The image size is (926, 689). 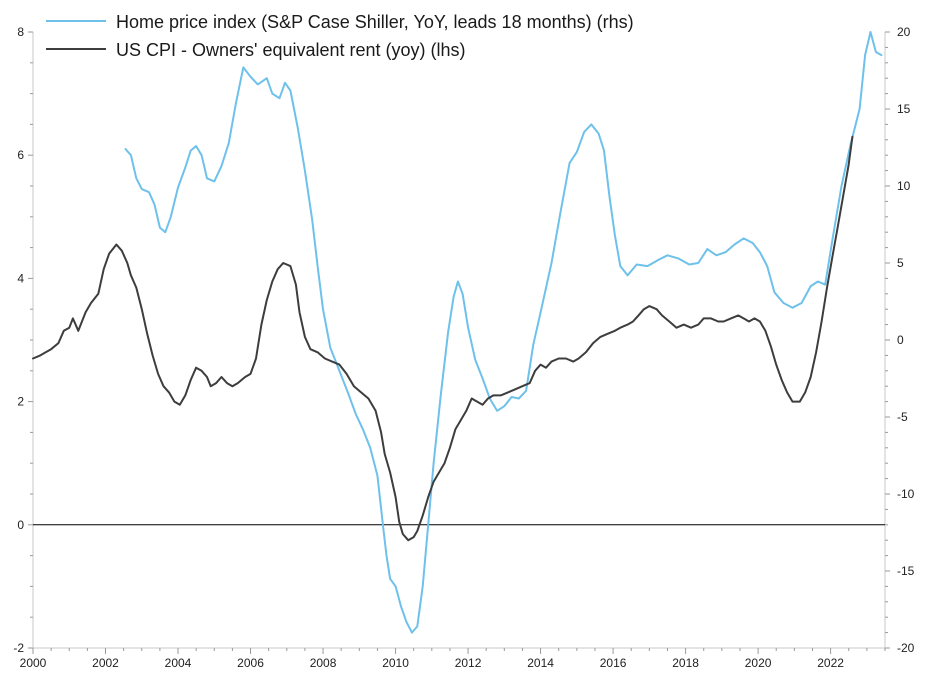 What do you see at coordinates (906, 648) in the screenshot?
I see `right-tick-label: -20` at bounding box center [906, 648].